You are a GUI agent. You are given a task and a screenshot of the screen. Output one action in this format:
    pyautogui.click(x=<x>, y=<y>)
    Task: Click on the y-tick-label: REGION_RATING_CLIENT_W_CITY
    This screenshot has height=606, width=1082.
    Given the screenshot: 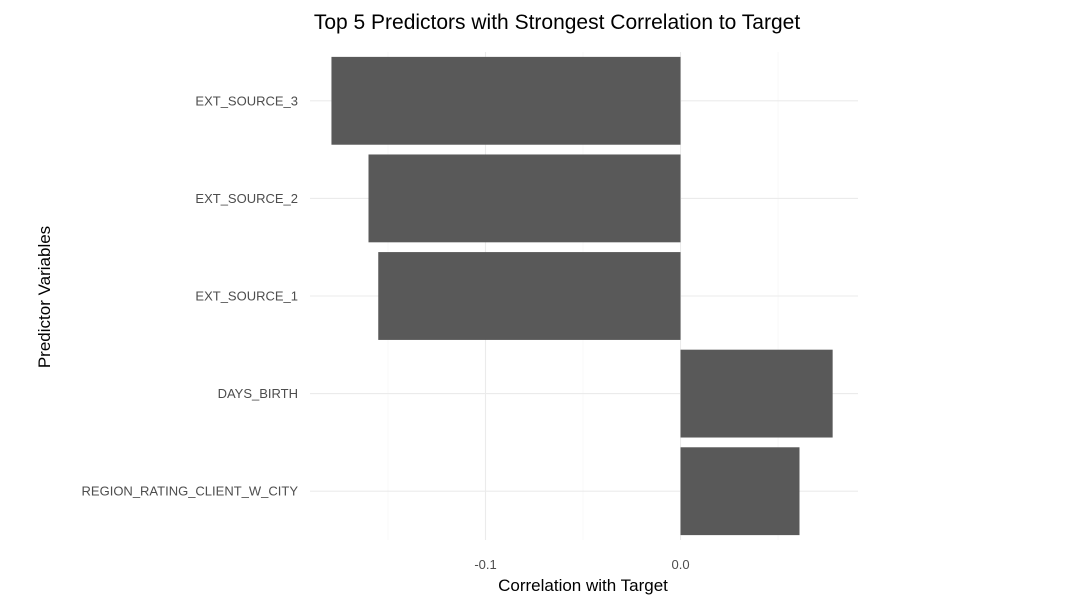 What is the action you would take?
    pyautogui.click(x=190, y=491)
    